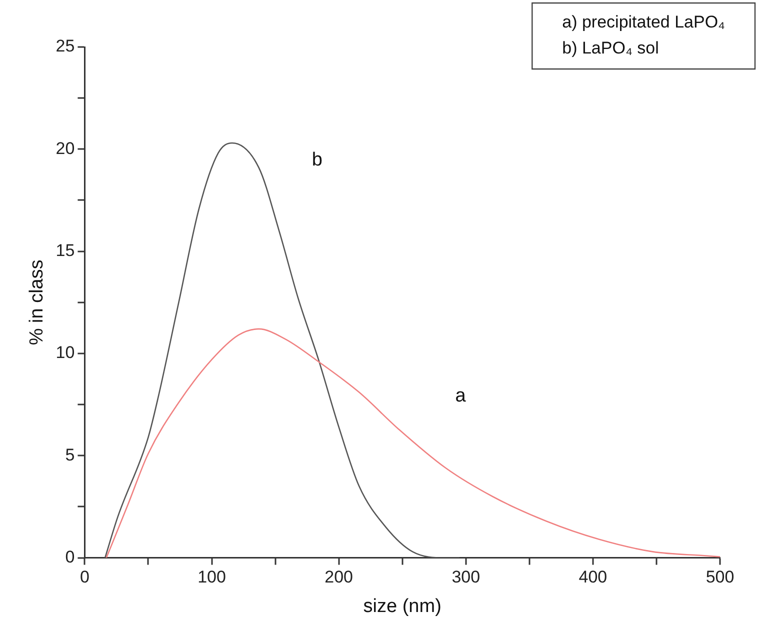  What do you see at coordinates (339, 577) in the screenshot?
I see `x-tick-label: 200` at bounding box center [339, 577].